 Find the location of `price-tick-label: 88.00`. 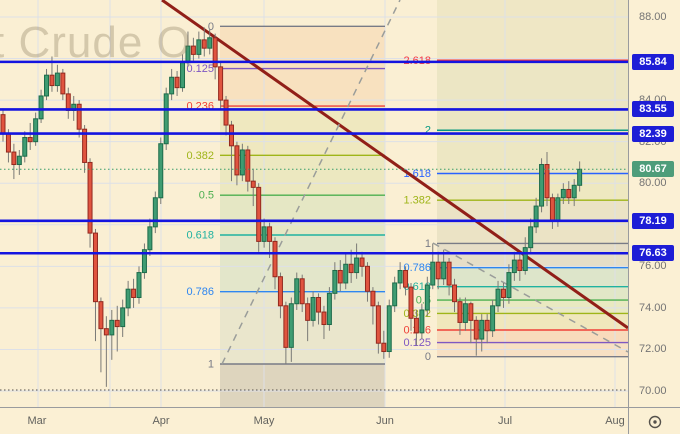

price-tick-label: 88.00 is located at coordinates (653, 17).